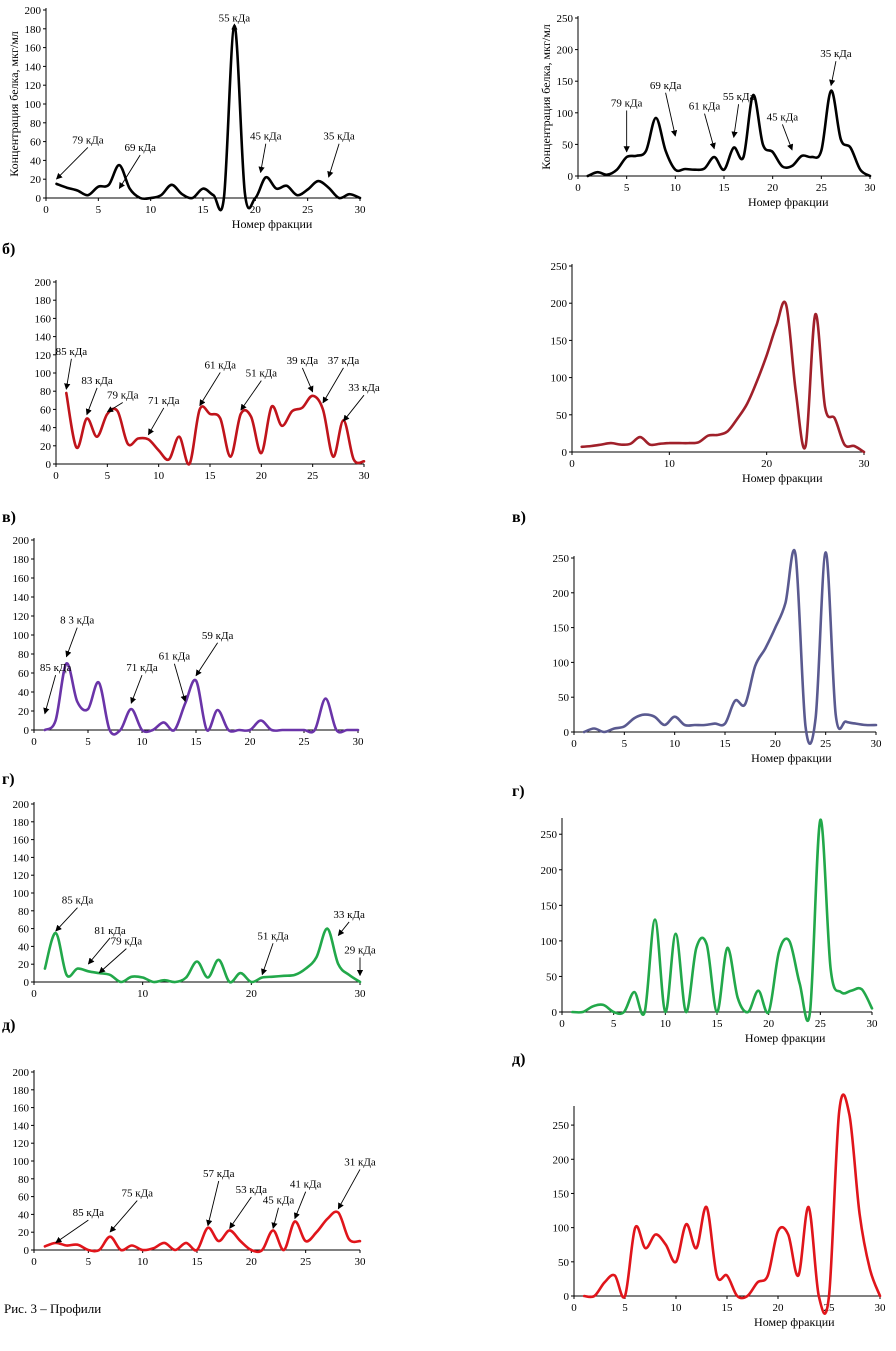 The width and height of the screenshot is (896, 1351). Describe the element at coordinates (303, 361) in the screenshot. I see `annotation-label: 39 кДа` at that location.